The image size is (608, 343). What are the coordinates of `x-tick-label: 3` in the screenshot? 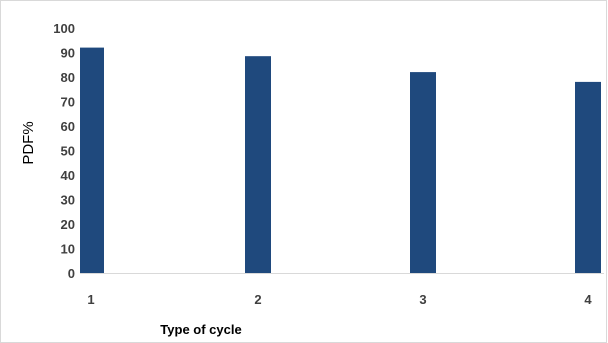 It's located at (422, 299).